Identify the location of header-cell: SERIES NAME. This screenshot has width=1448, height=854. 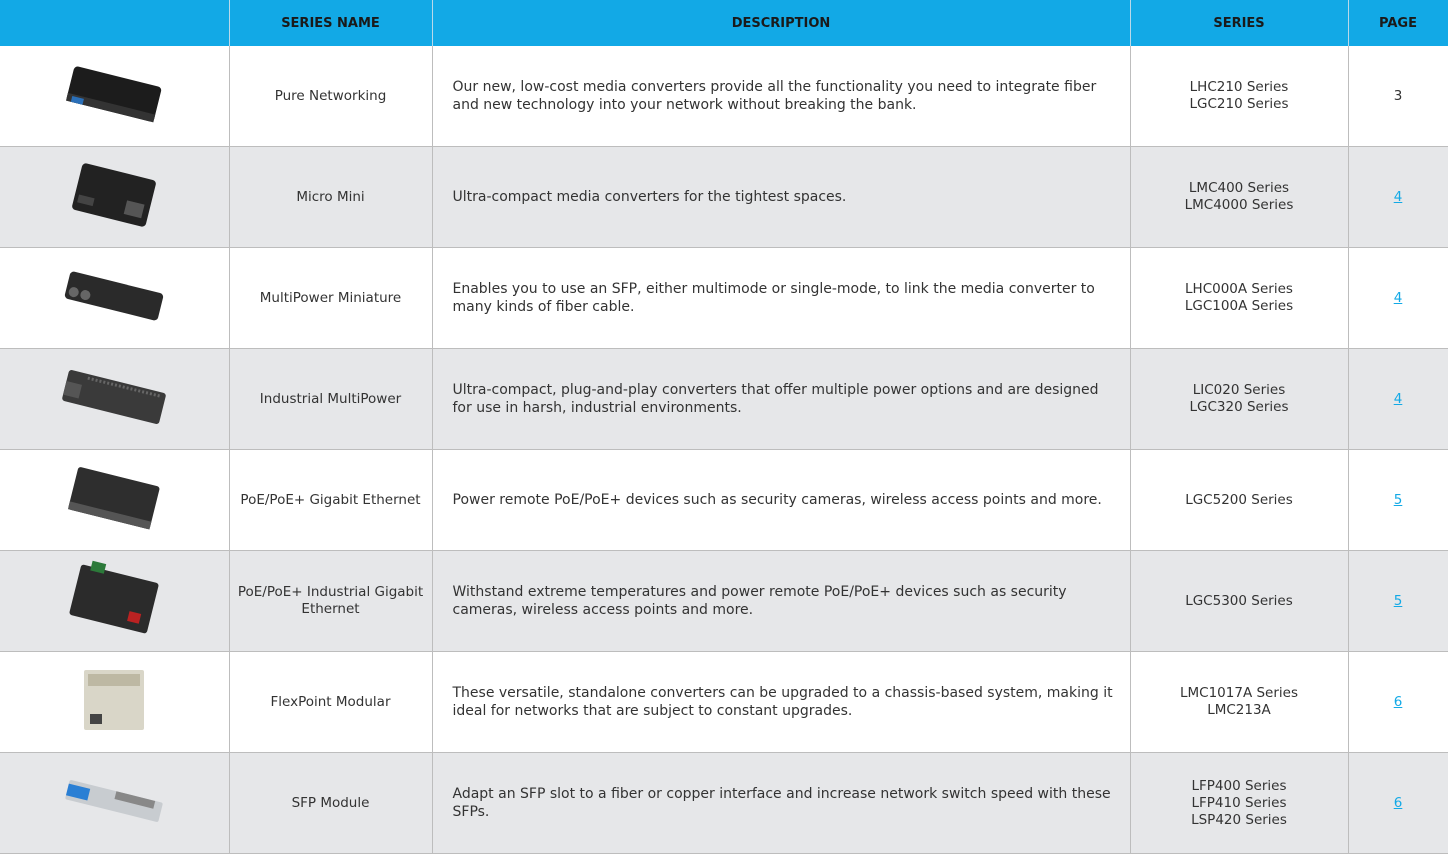
(331, 23).